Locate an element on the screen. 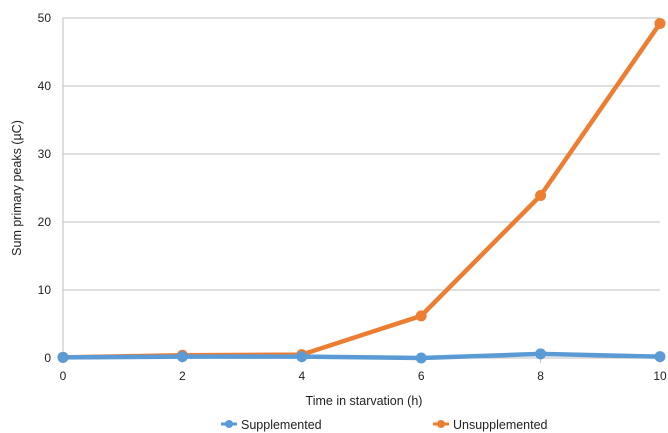  y-tick-label: 50 is located at coordinates (45, 18).